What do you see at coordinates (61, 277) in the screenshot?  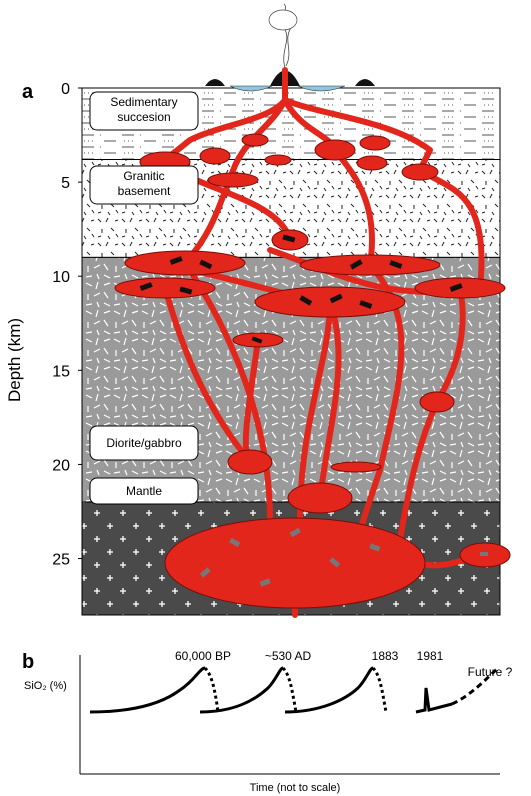 I see `y-tick-label: 10` at bounding box center [61, 277].